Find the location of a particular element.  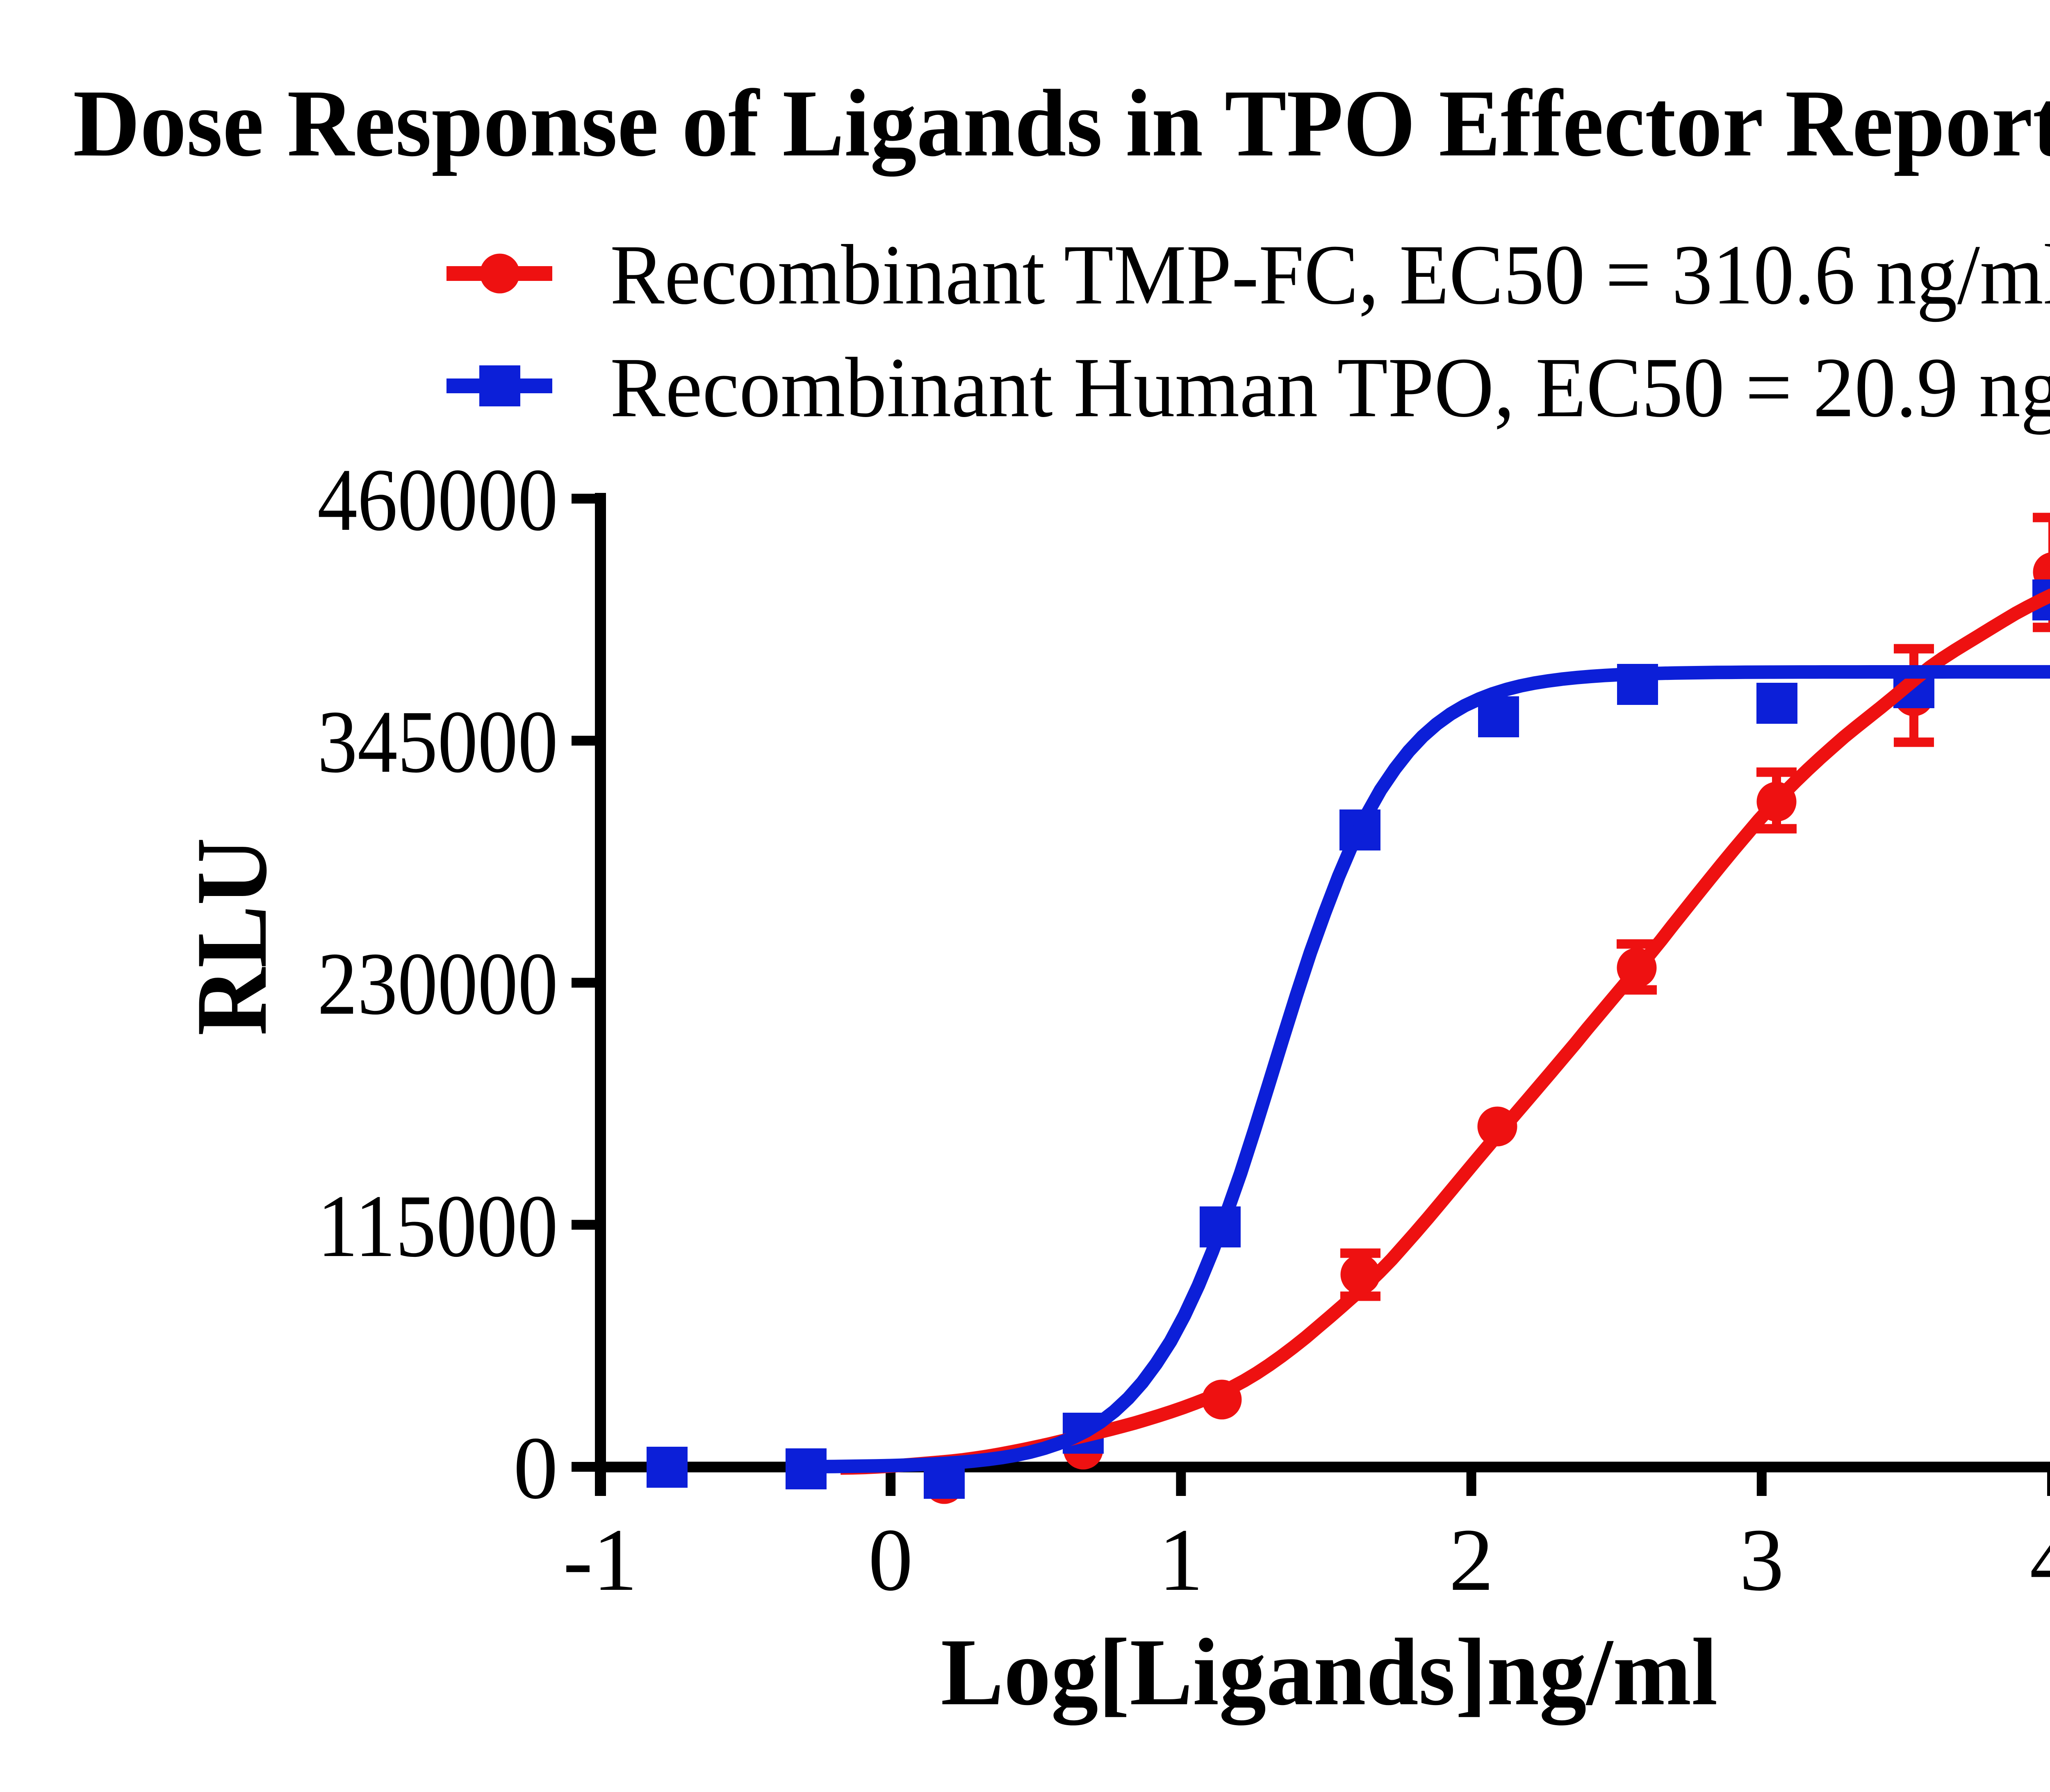

svg-text: Log[Ligands]ng/ml is located at coordinates (1329, 1673).